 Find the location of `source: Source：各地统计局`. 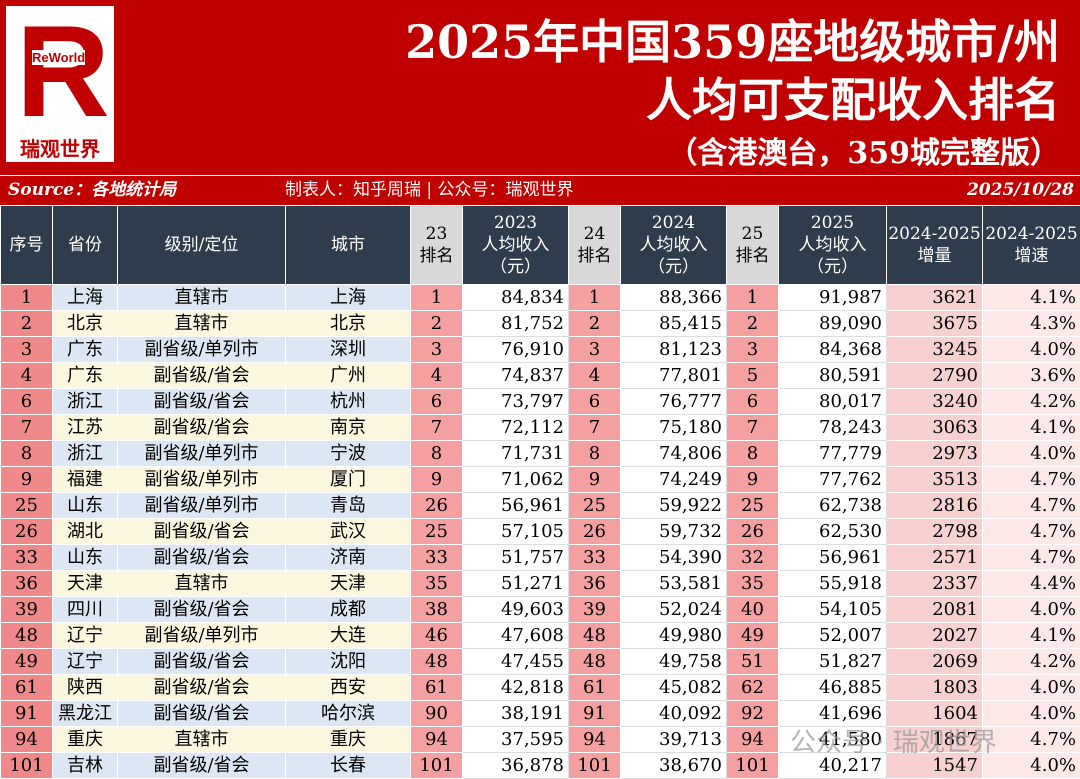

source: Source：各地统计局 is located at coordinates (92, 190).